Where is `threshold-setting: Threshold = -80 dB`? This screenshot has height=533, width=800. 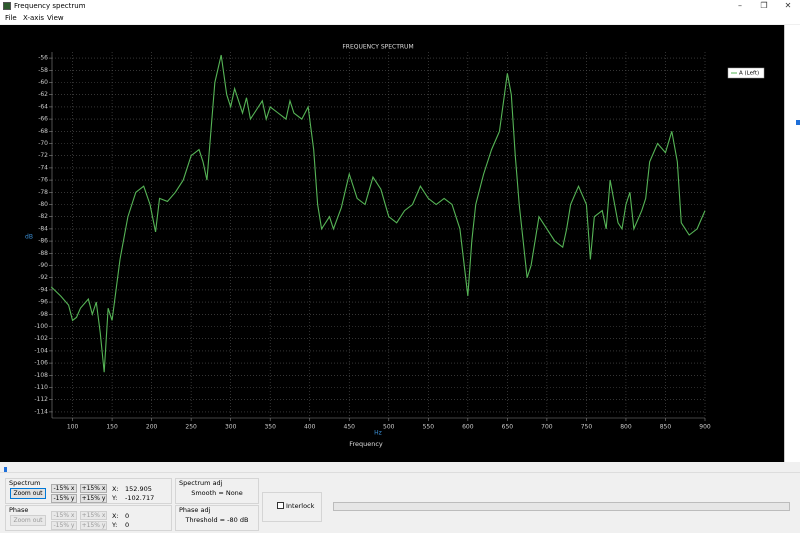
threshold-setting: Threshold = -80 dB is located at coordinates (217, 520).